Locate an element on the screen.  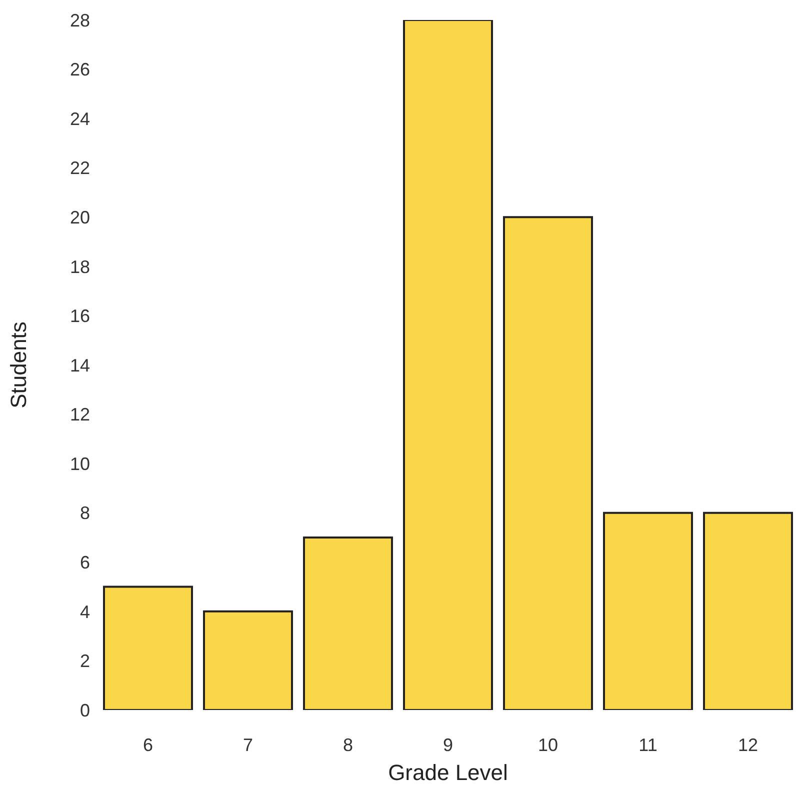
y-tick-label: 4 is located at coordinates (85, 612).